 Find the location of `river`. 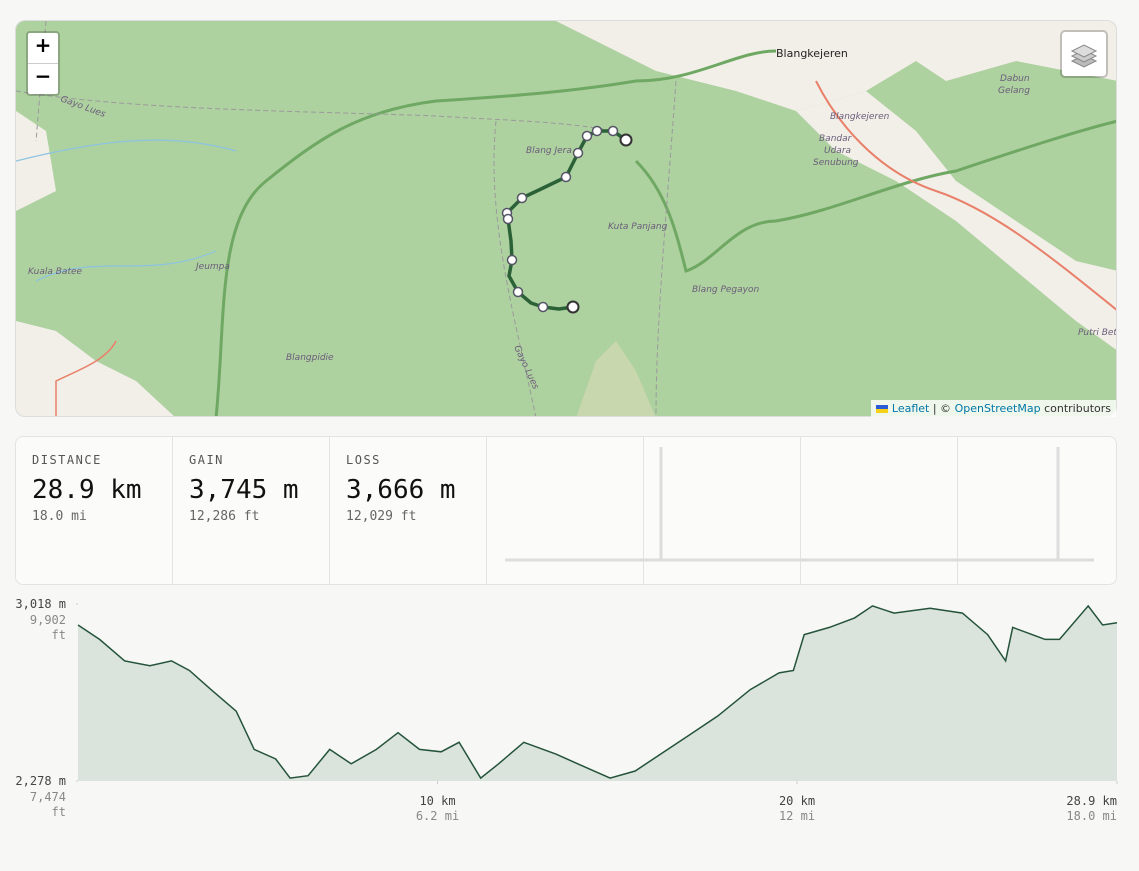

river is located at coordinates (126, 210).